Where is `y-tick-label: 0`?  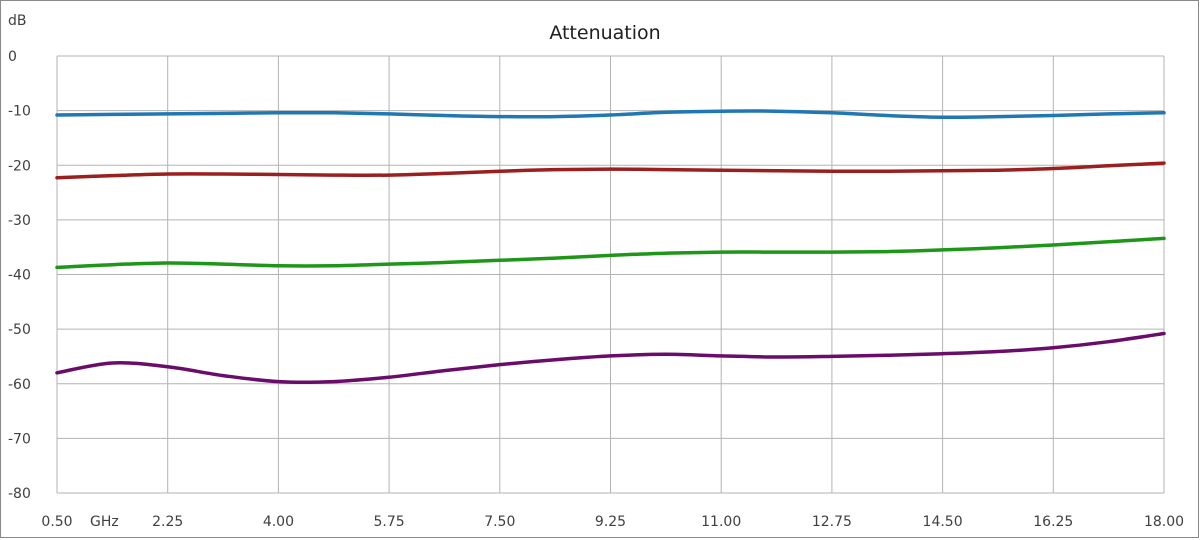
y-tick-label: 0 is located at coordinates (12, 57).